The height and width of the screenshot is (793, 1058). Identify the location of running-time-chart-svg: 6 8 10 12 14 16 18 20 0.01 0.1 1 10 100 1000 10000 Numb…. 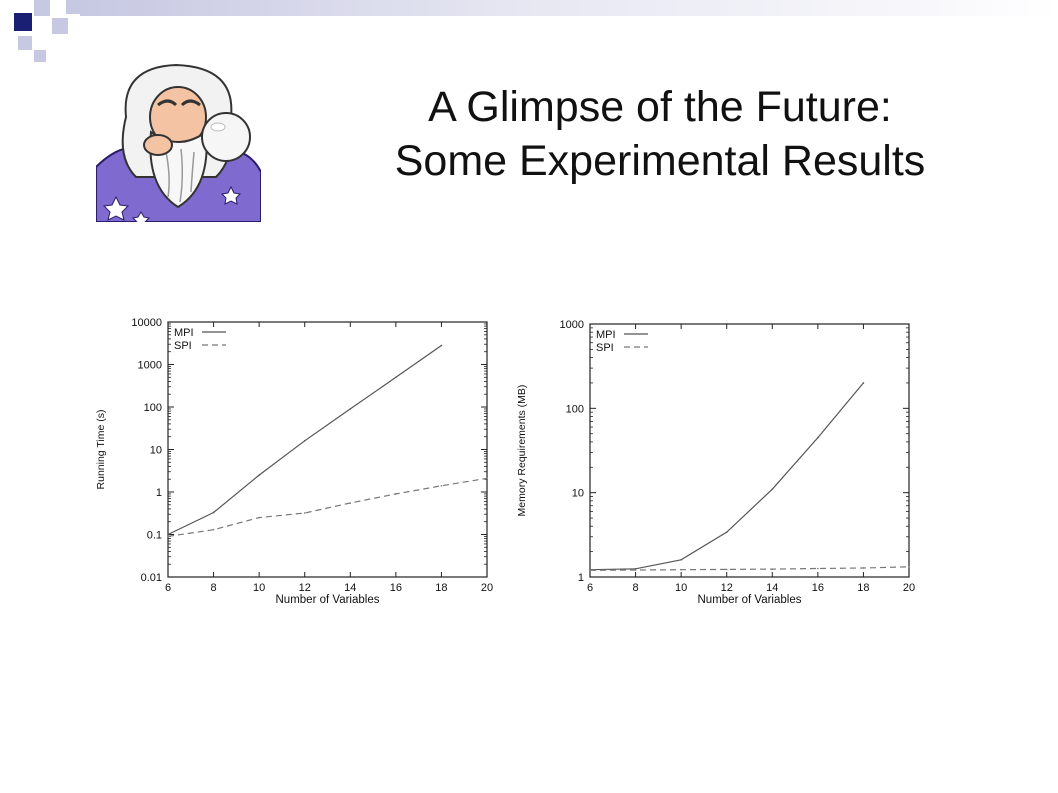
(294, 461).